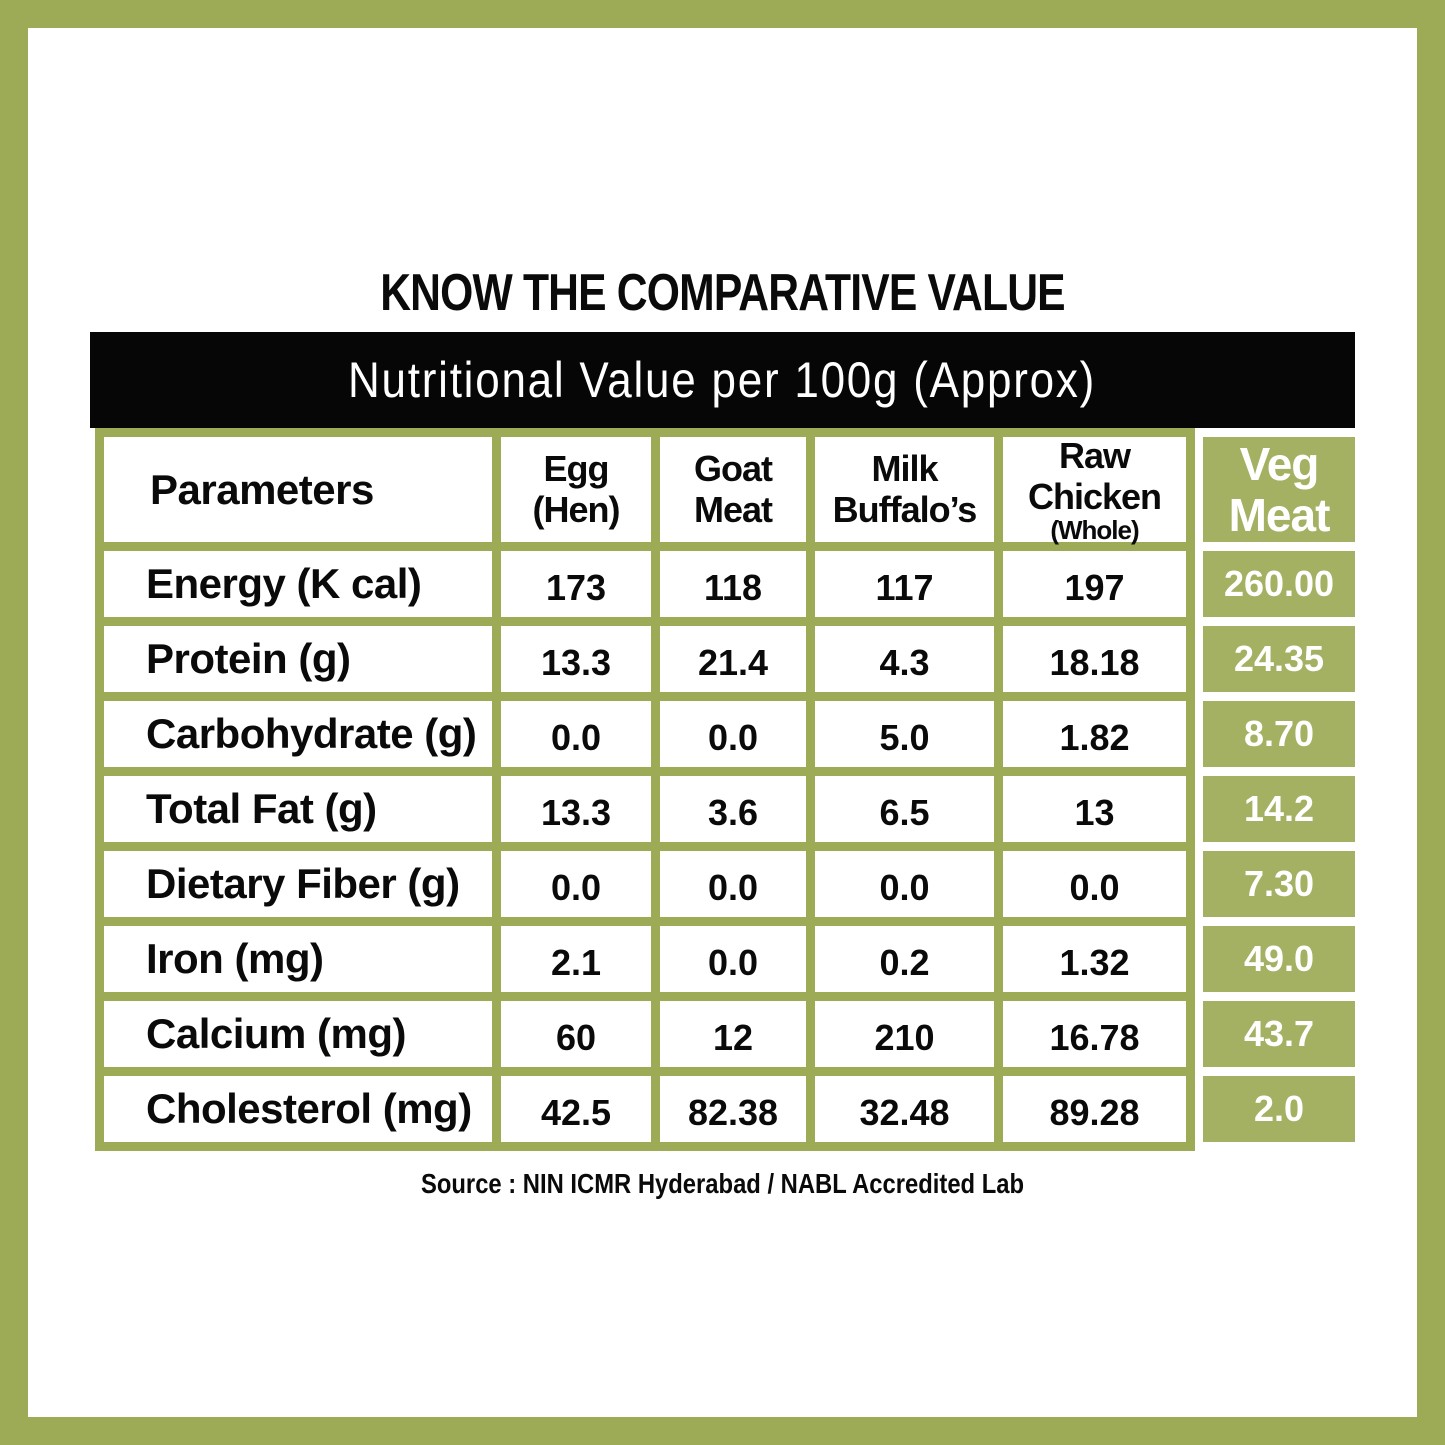 This screenshot has width=1445, height=1445. Describe the element at coordinates (576, 959) in the screenshot. I see `value-iron-egg: 2.1` at that location.